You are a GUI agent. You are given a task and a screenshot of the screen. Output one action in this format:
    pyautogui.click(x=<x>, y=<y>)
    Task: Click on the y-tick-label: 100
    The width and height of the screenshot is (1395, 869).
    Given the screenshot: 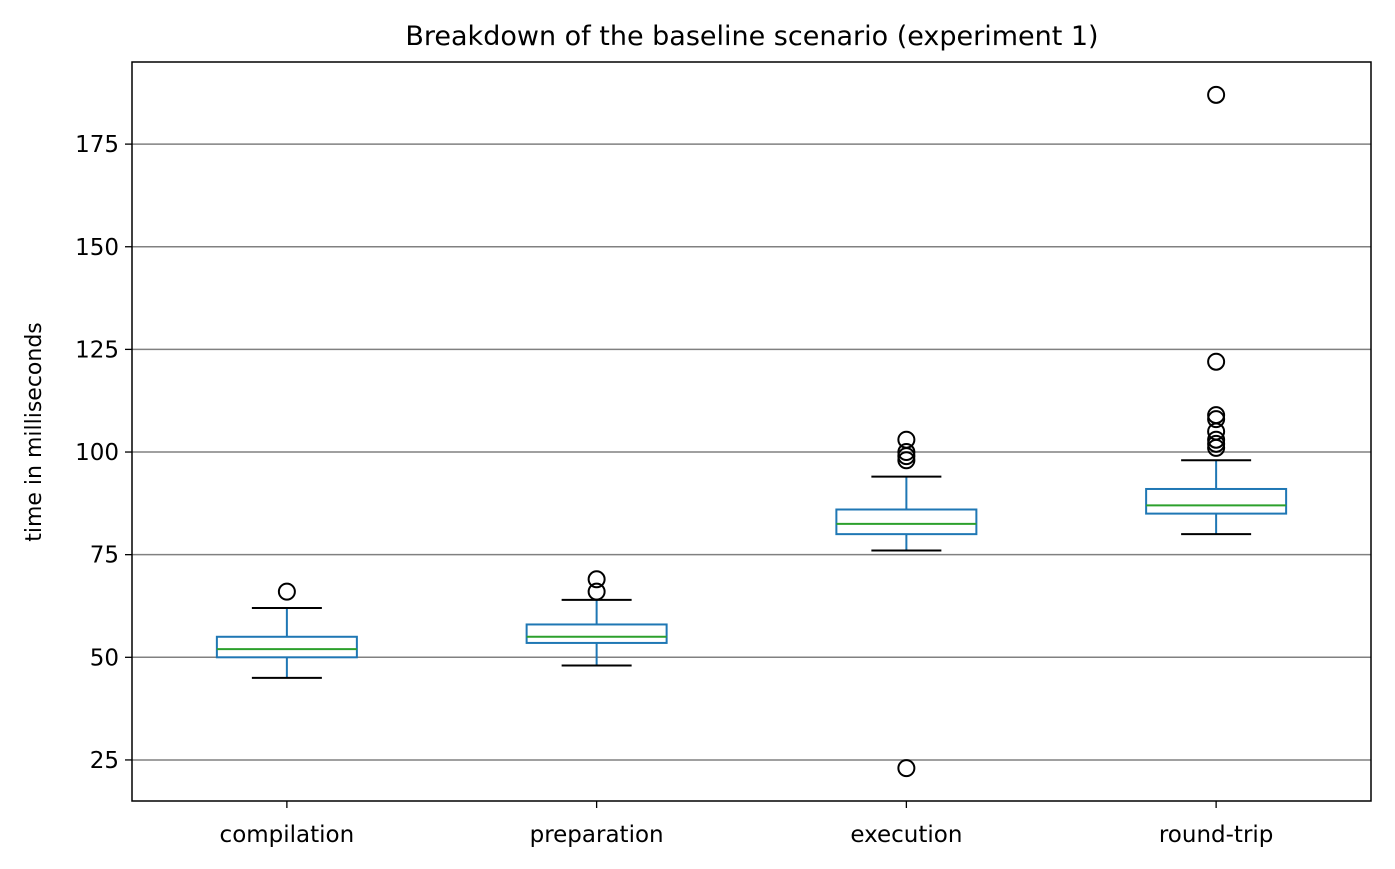 What is the action you would take?
    pyautogui.click(x=97, y=453)
    